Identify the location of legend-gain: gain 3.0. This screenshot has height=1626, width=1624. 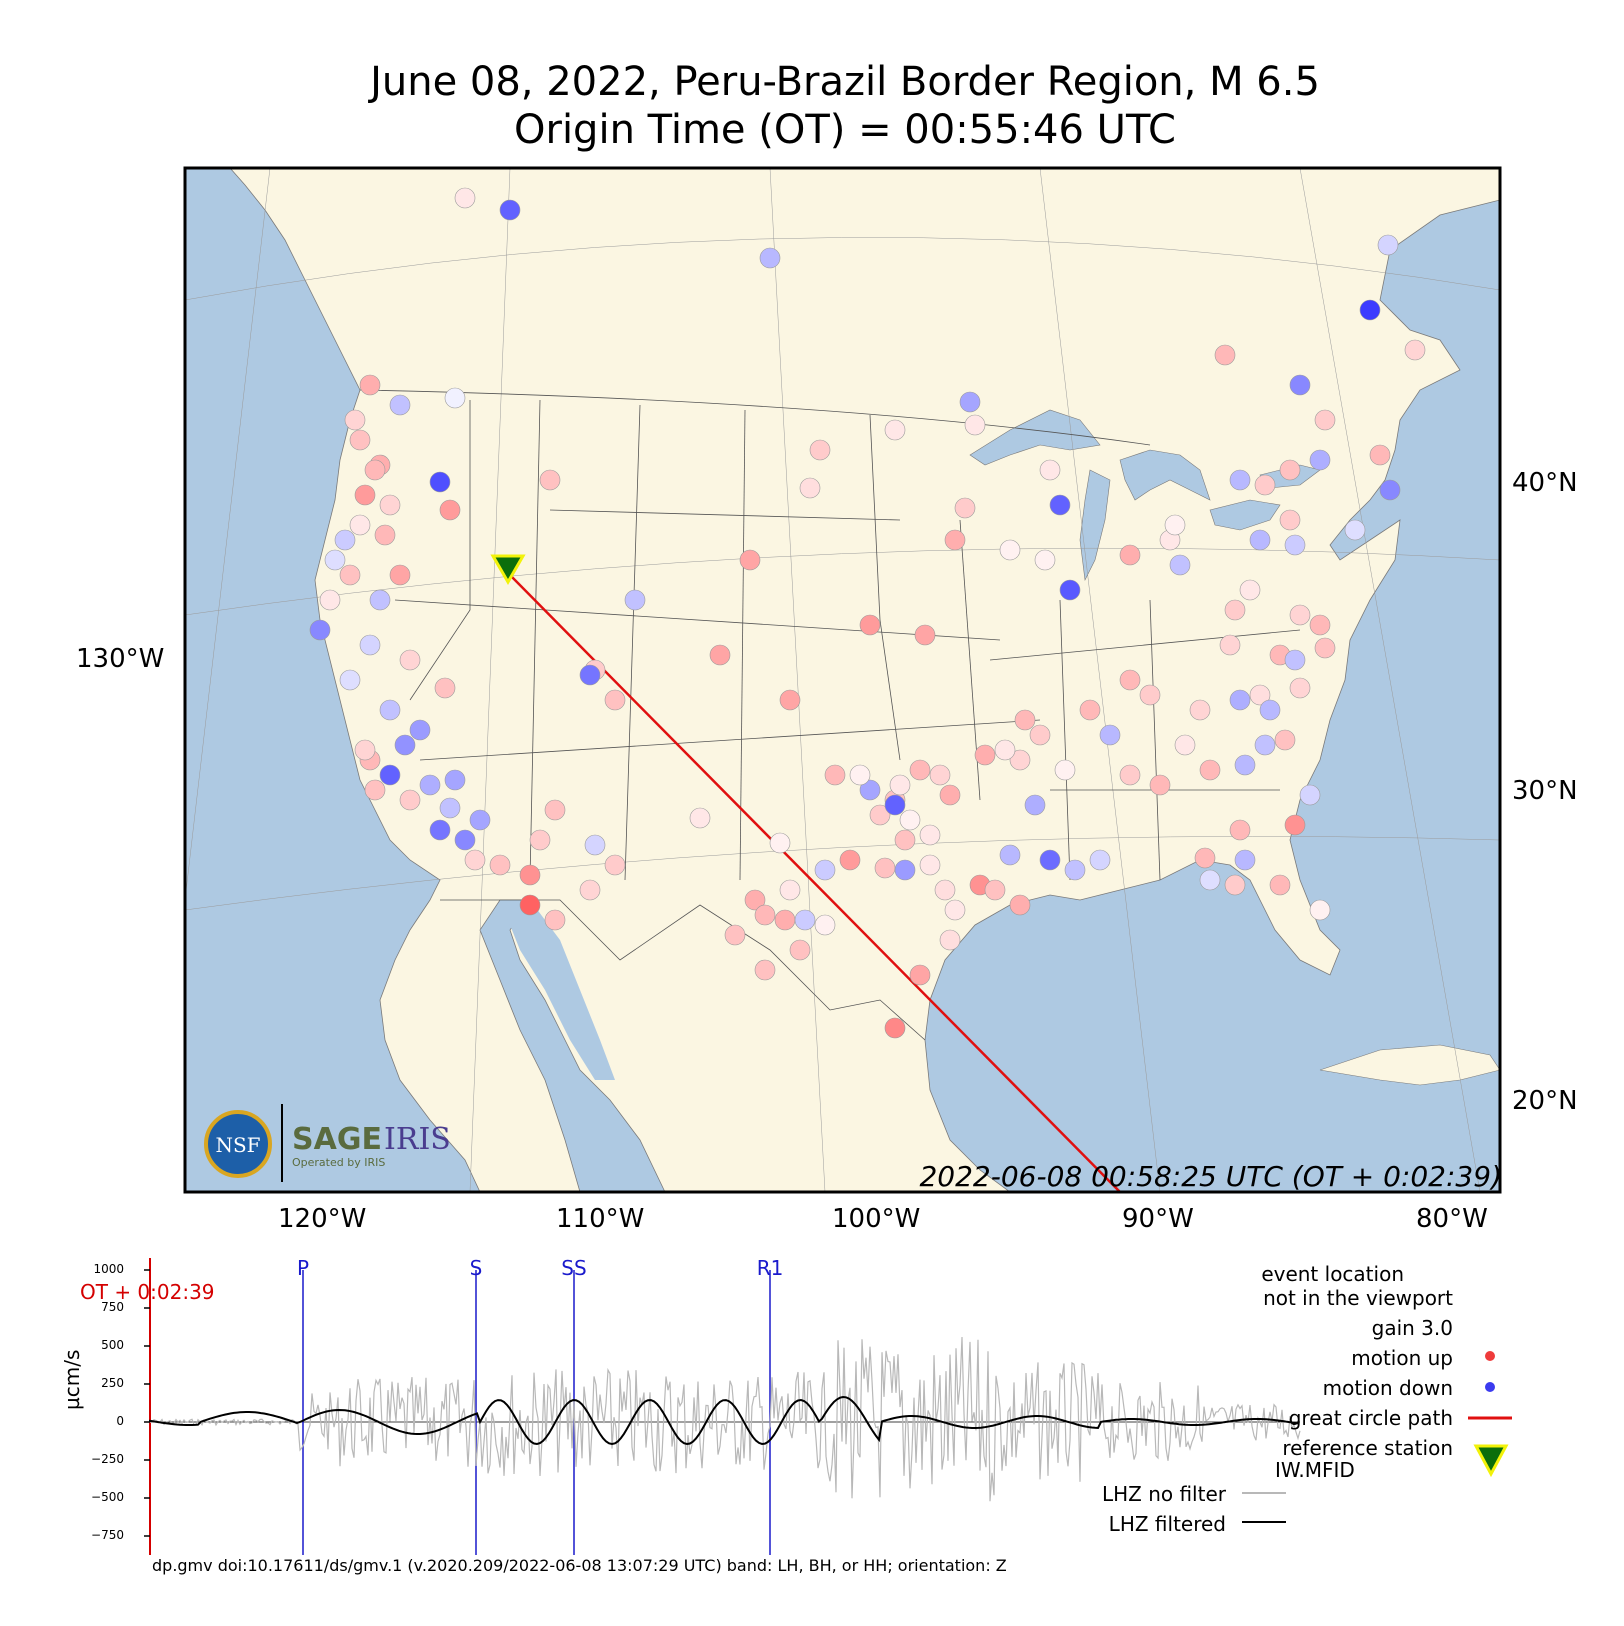
(1412, 1328).